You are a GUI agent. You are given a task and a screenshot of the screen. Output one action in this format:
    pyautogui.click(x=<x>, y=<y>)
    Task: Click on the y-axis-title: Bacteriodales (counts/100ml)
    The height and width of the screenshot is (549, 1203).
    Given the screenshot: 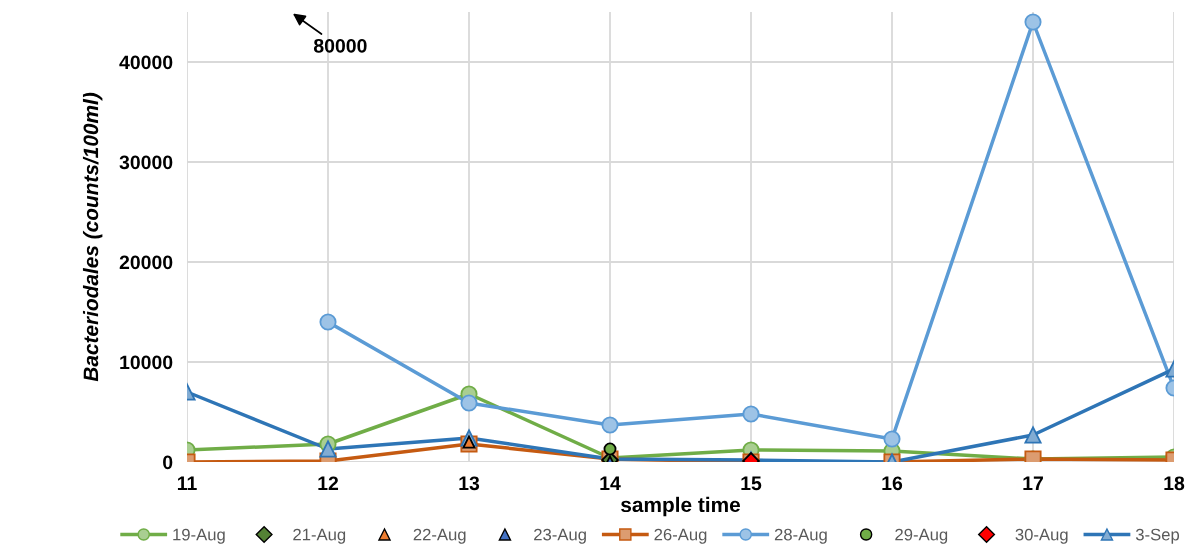 What is the action you would take?
    pyautogui.click(x=92, y=237)
    